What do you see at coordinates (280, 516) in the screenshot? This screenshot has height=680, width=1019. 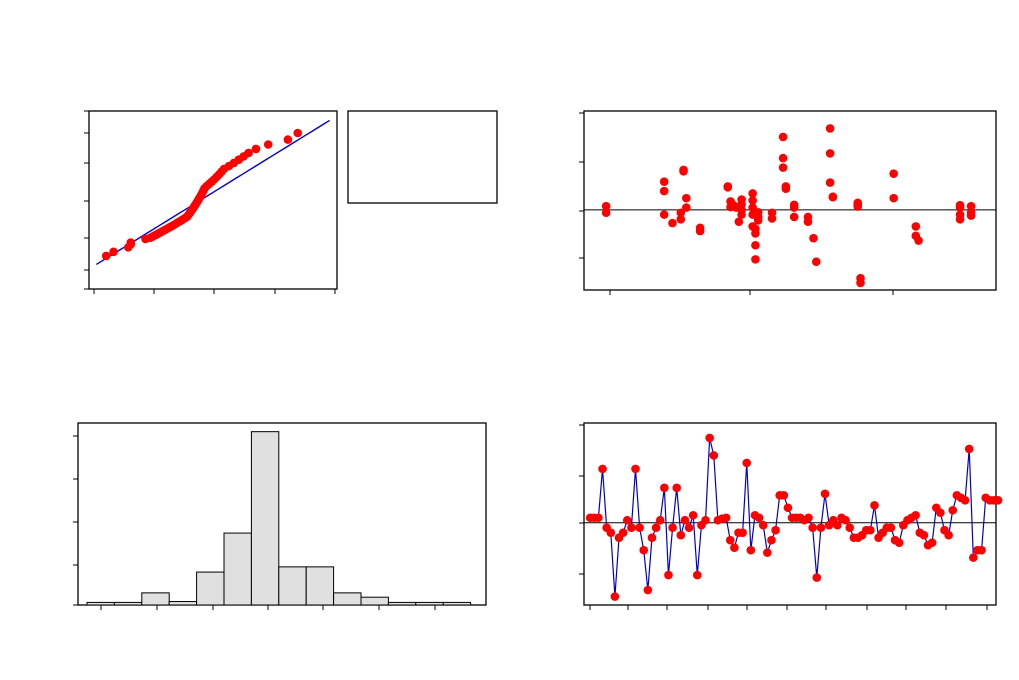 I see `residual-histogram` at bounding box center [280, 516].